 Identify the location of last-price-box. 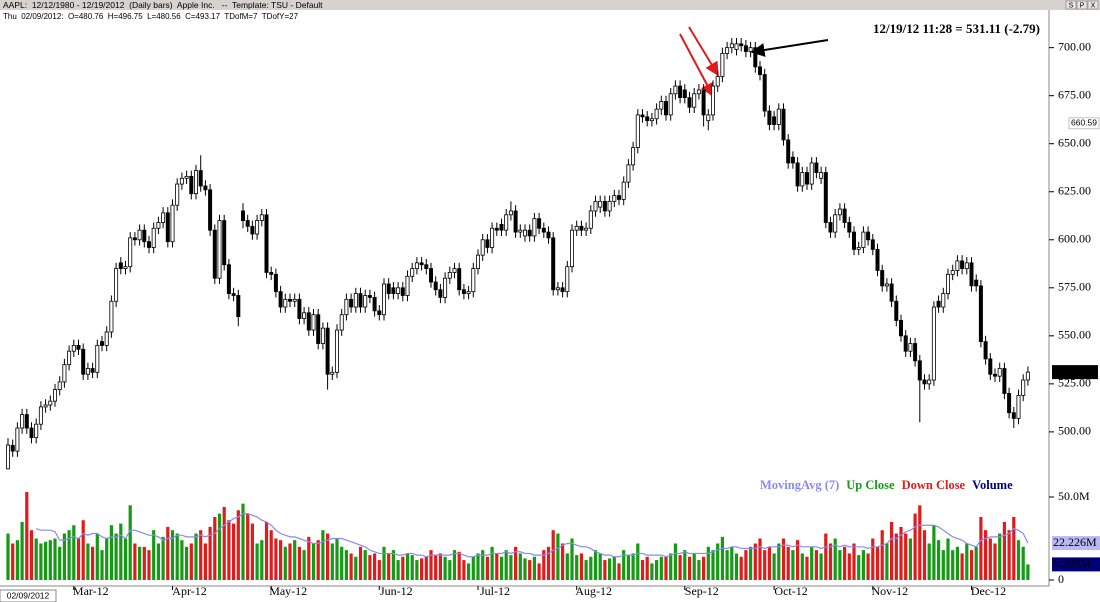
(1075, 372).